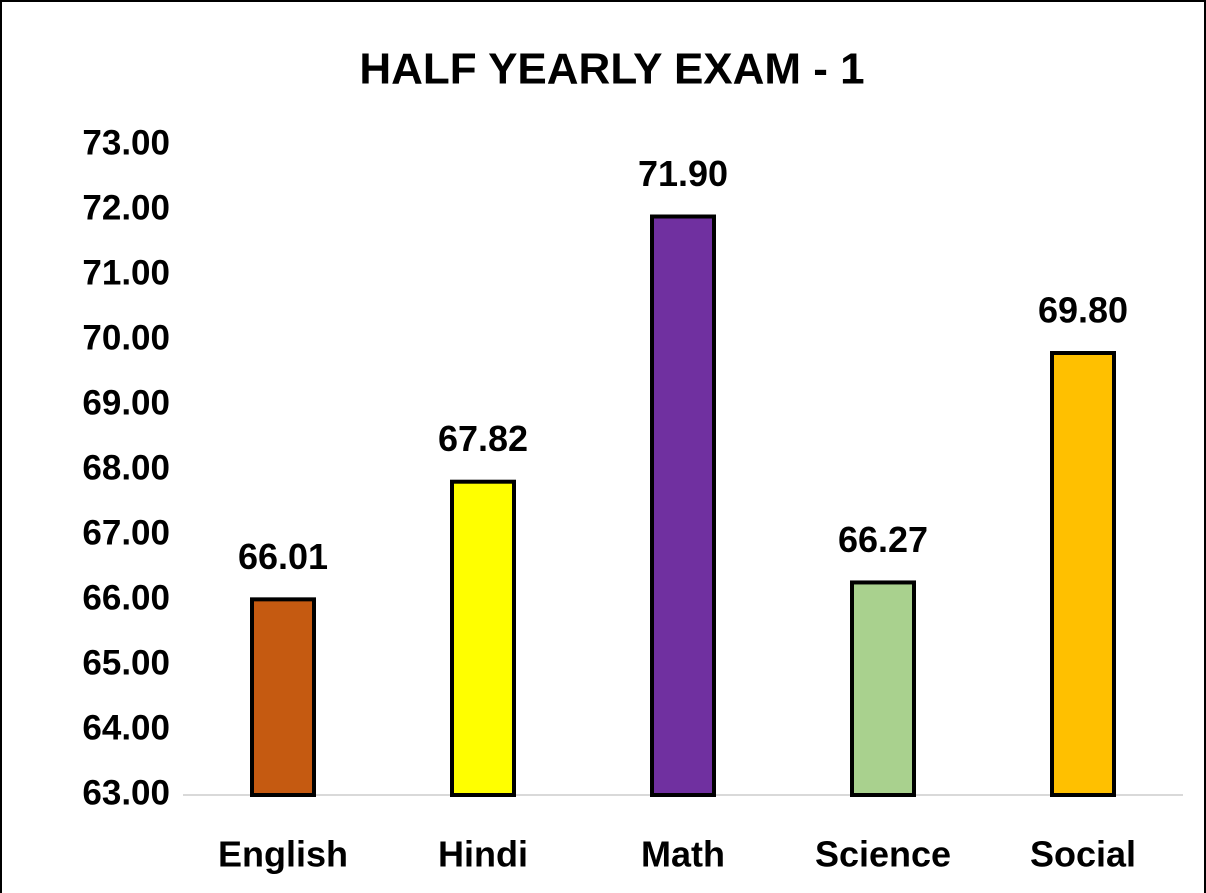 This screenshot has height=893, width=1206. What do you see at coordinates (126, 467) in the screenshot?
I see `y-tick-label: 68.00` at bounding box center [126, 467].